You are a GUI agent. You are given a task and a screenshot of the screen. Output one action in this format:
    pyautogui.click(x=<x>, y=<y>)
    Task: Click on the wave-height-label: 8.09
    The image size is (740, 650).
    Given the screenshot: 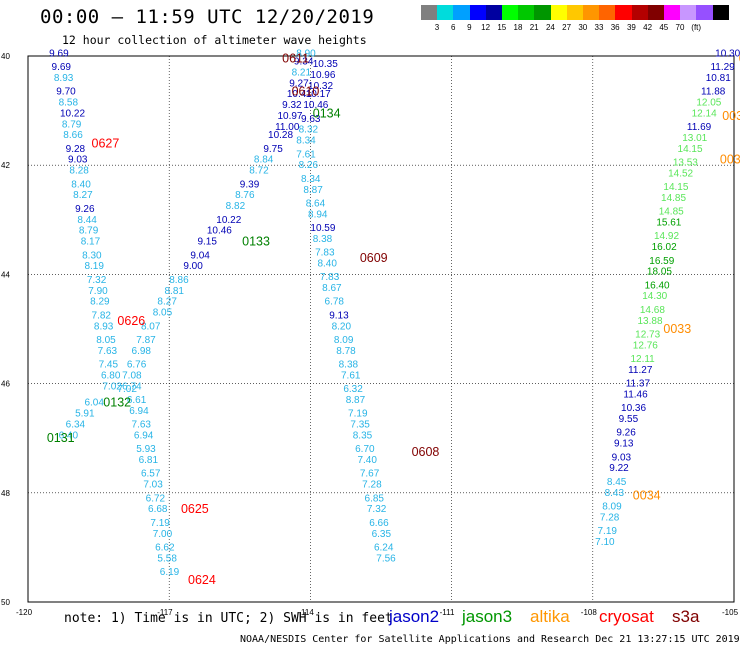 What is the action you would take?
    pyautogui.click(x=344, y=340)
    